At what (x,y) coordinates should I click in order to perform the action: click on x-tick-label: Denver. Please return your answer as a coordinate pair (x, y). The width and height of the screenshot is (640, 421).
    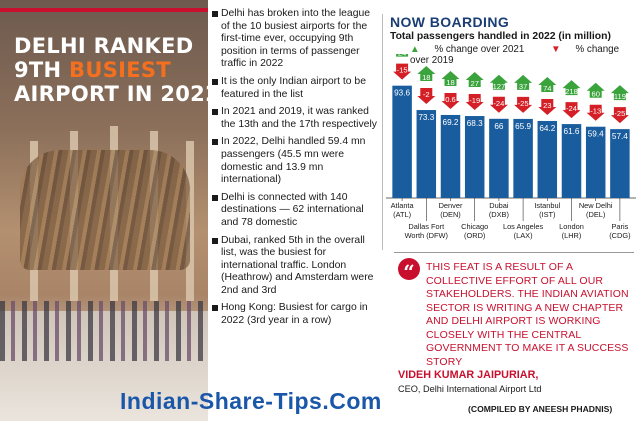
    Looking at the image, I should click on (451, 205).